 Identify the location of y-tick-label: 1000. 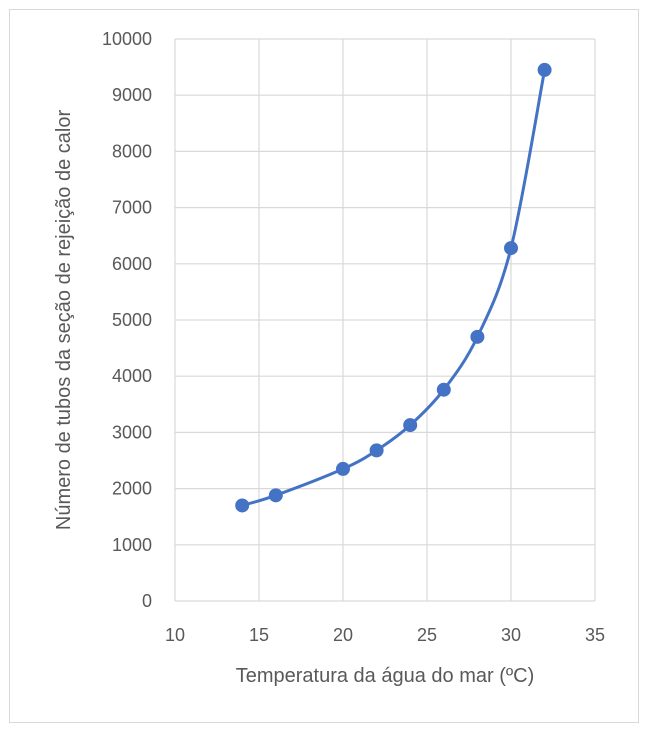
(132, 545).